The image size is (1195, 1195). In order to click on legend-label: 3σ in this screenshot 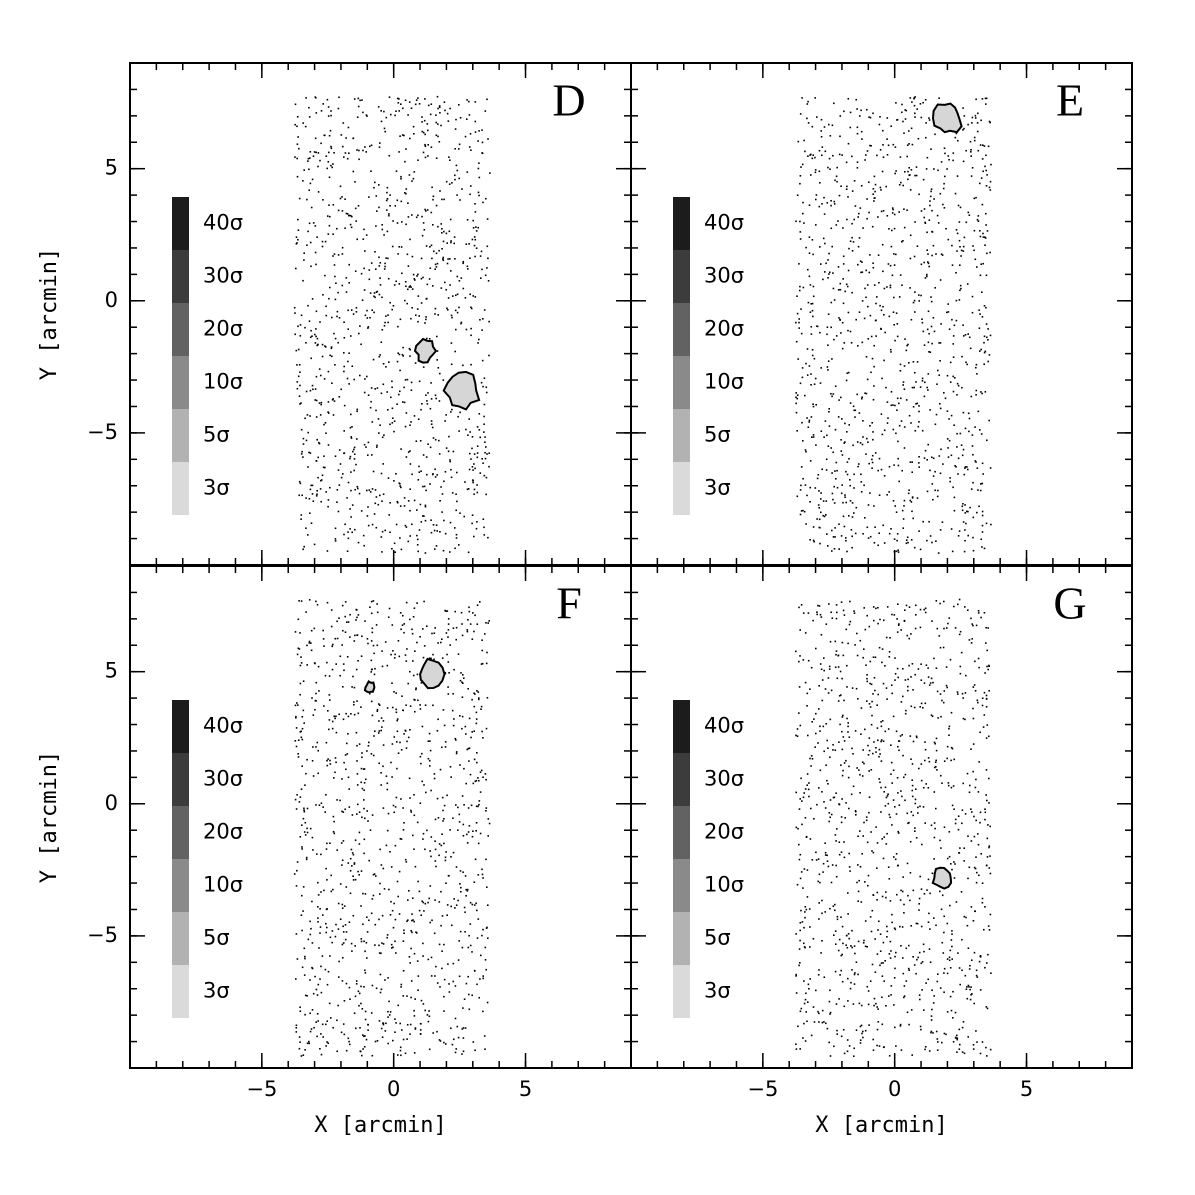, I will do `click(717, 991)`.